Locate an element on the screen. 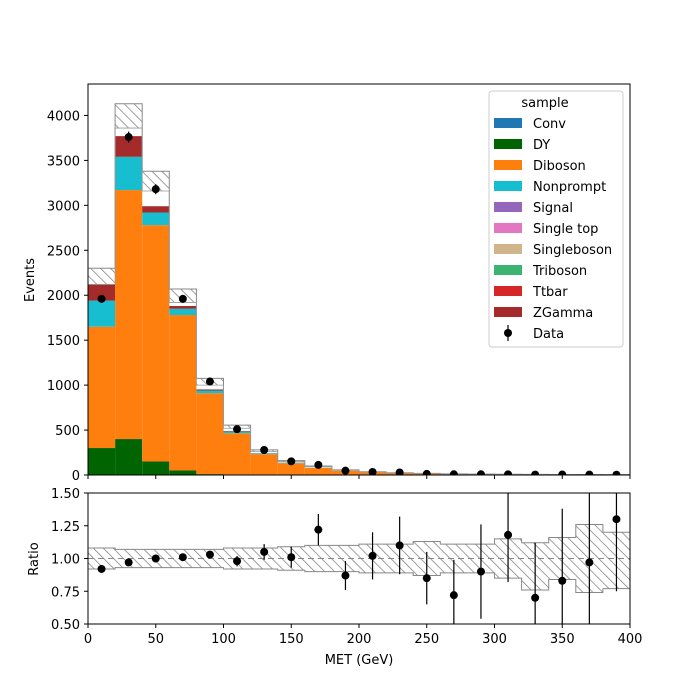 The image size is (700, 700). xtick-label-3: 150 is located at coordinates (291, 639).